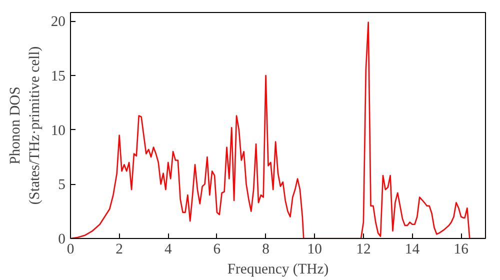 The width and height of the screenshot is (500, 280). What do you see at coordinates (58, 22) in the screenshot?
I see `y-tick-label: 20` at bounding box center [58, 22].